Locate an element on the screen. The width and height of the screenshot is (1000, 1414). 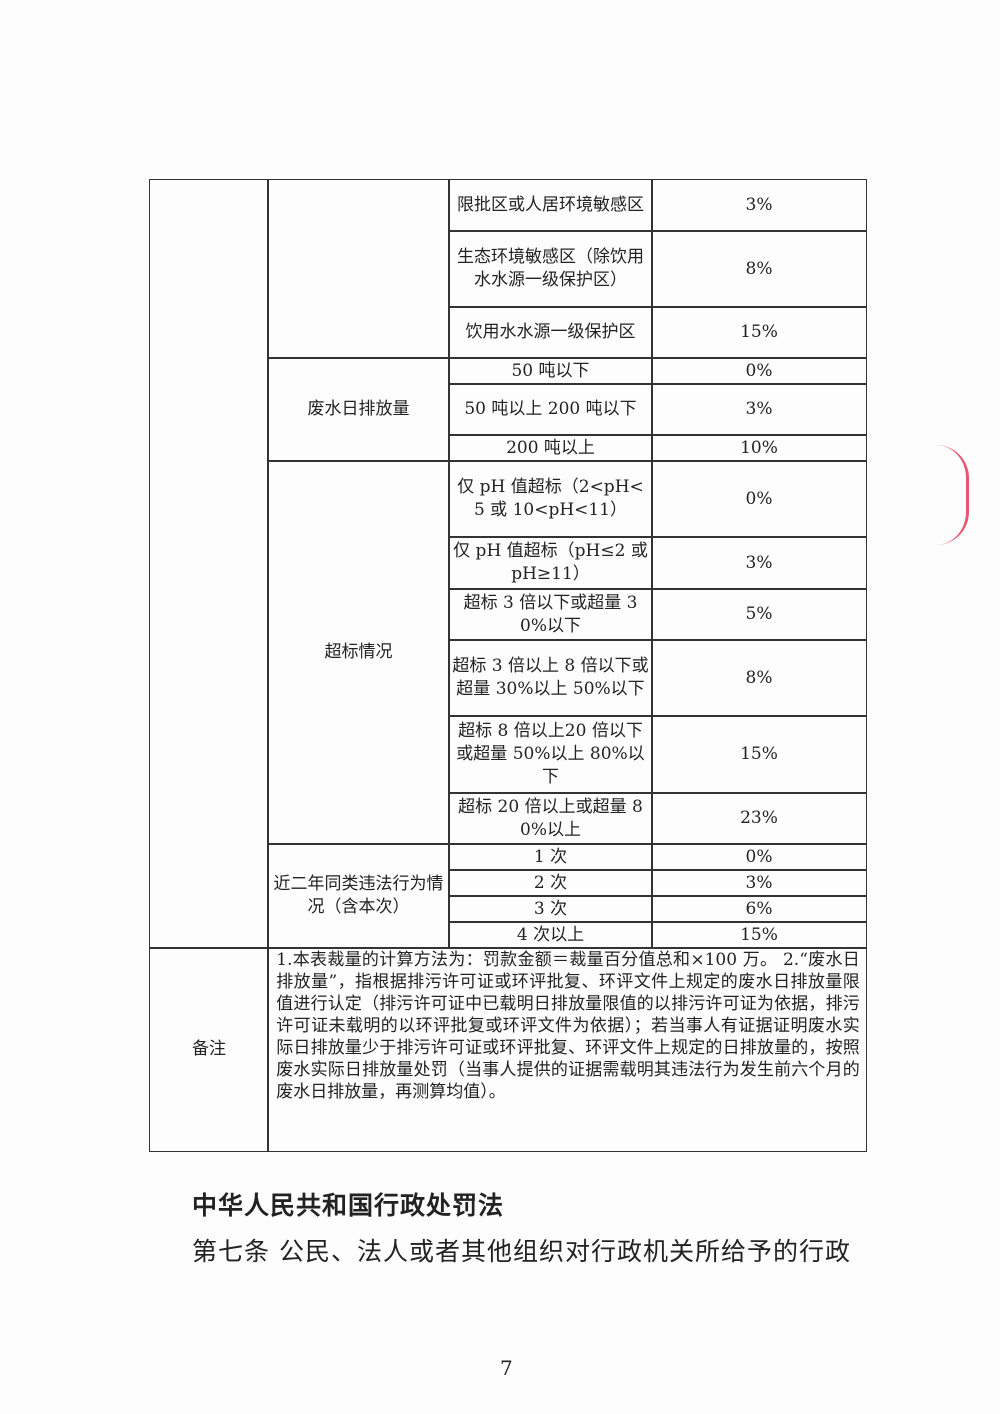
criterion-cell: 1 次 is located at coordinates (550, 857).